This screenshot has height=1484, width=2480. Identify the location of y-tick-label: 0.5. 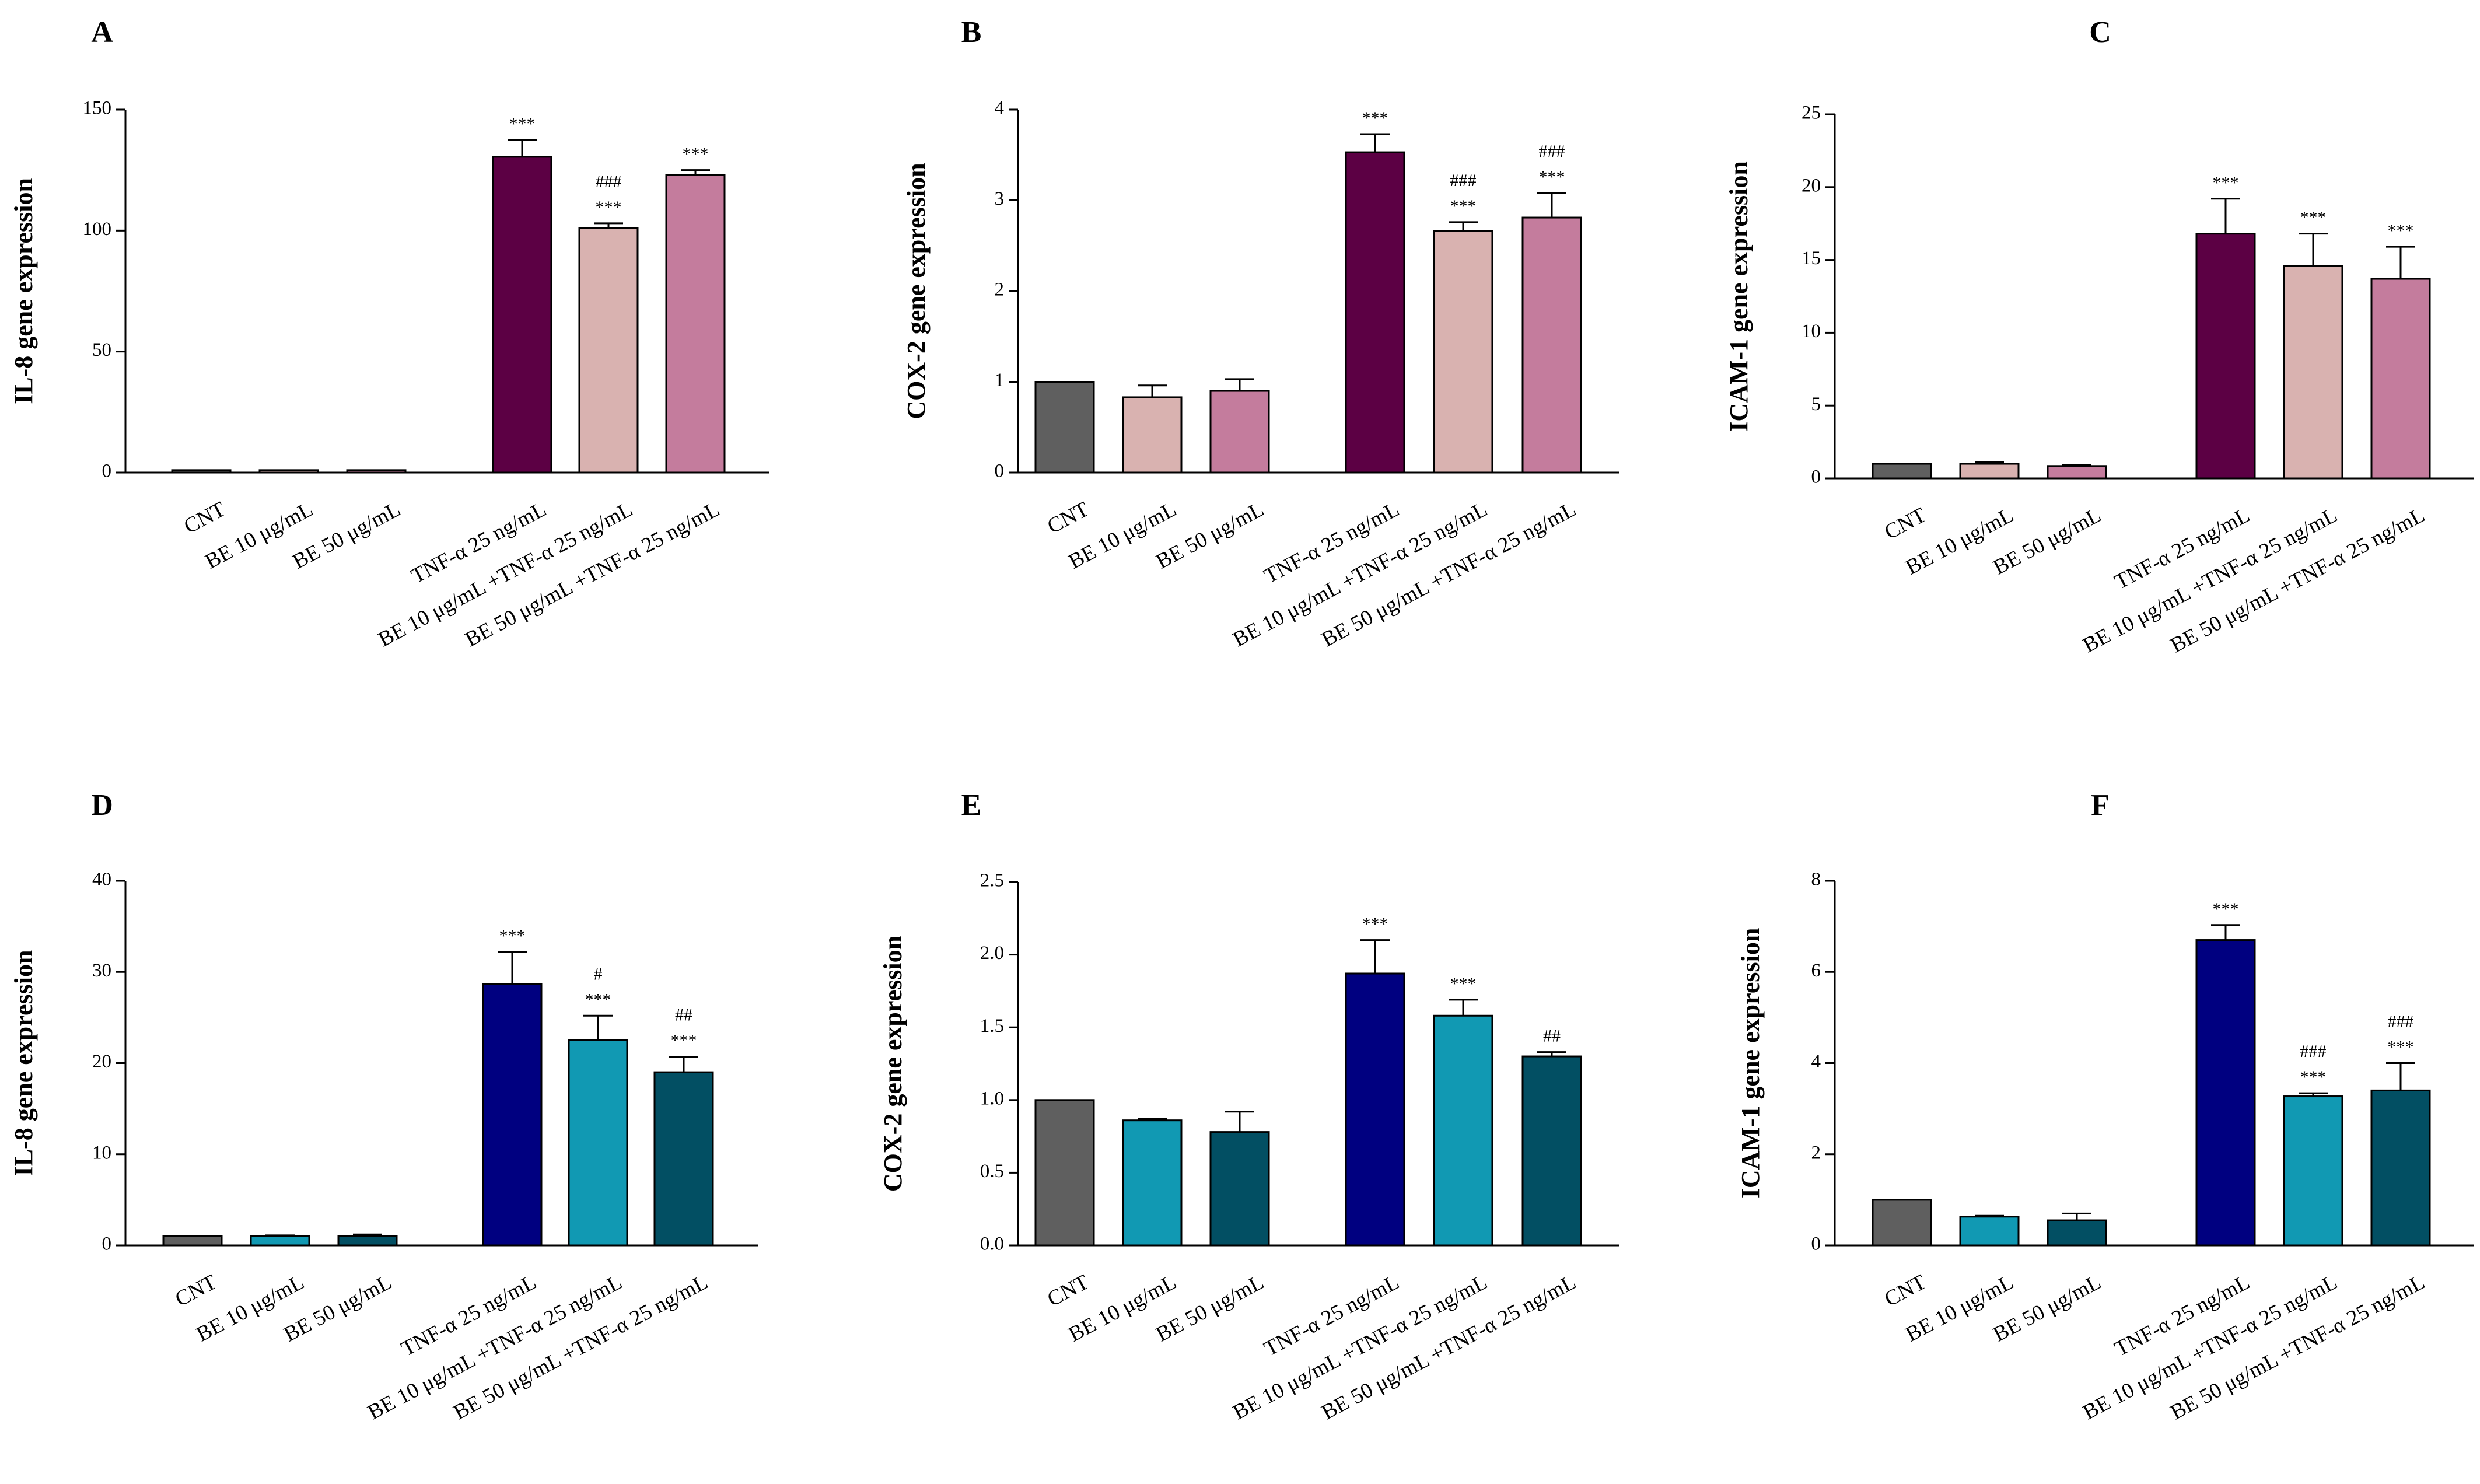
(992, 1171).